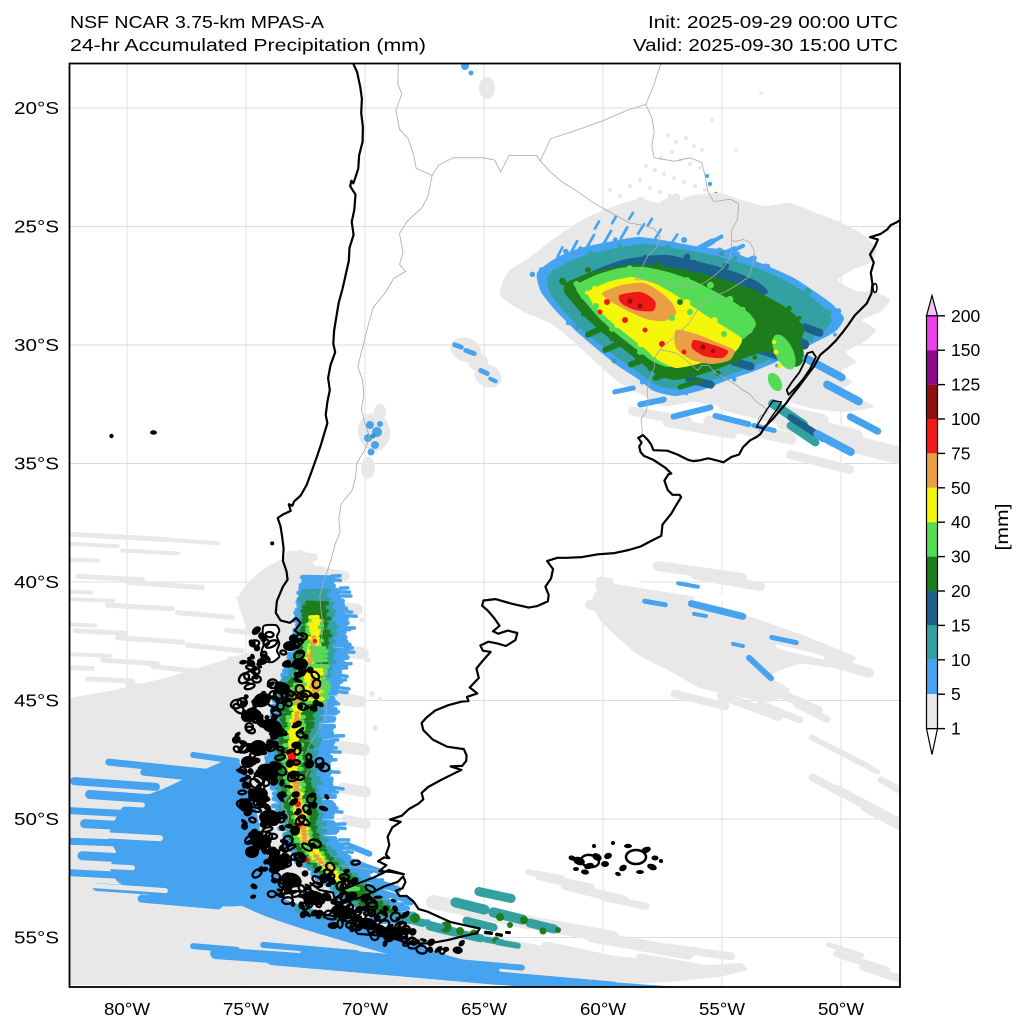  Describe the element at coordinates (722, 1009) in the screenshot. I see `svg-text: 55°W` at that location.